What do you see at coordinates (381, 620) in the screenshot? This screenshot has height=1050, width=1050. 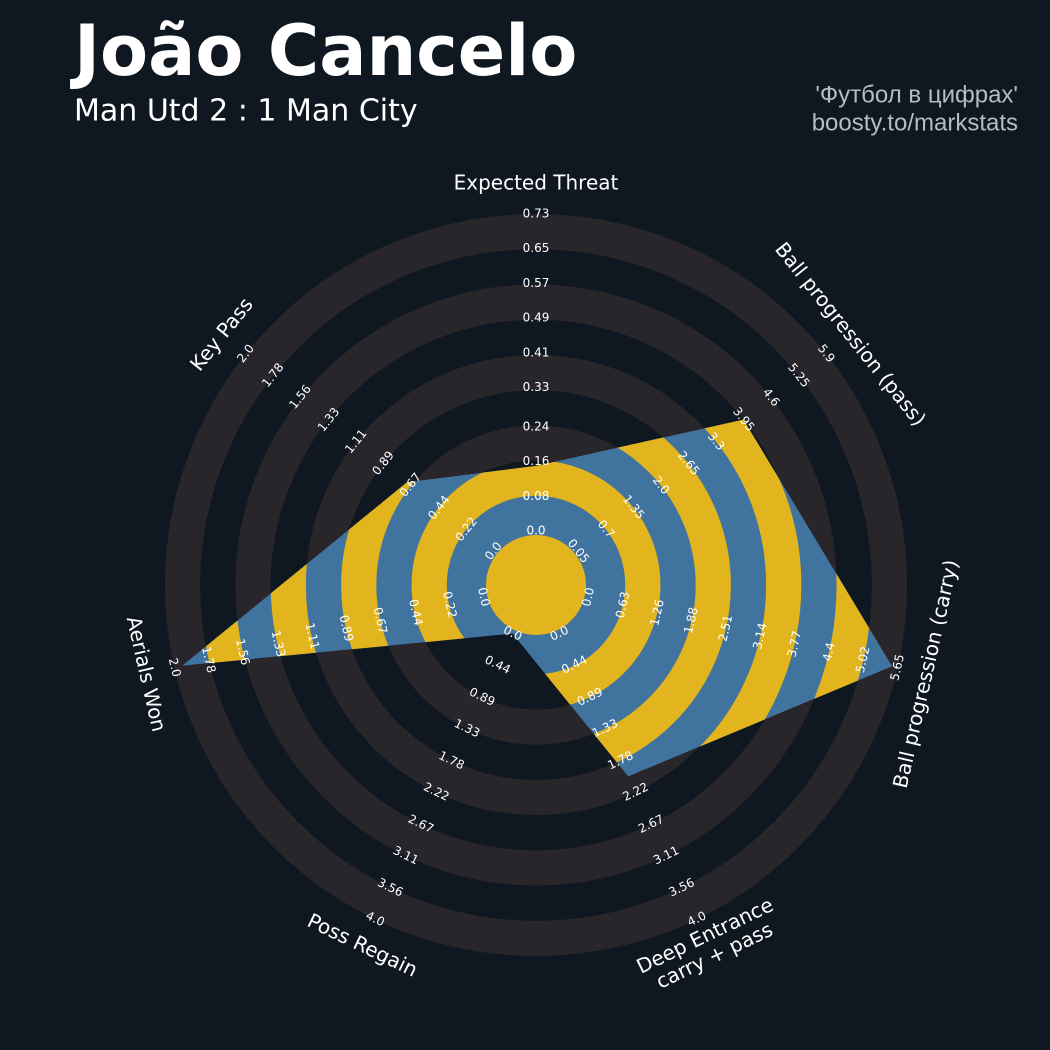 I see `tick-label: 0.67` at bounding box center [381, 620].